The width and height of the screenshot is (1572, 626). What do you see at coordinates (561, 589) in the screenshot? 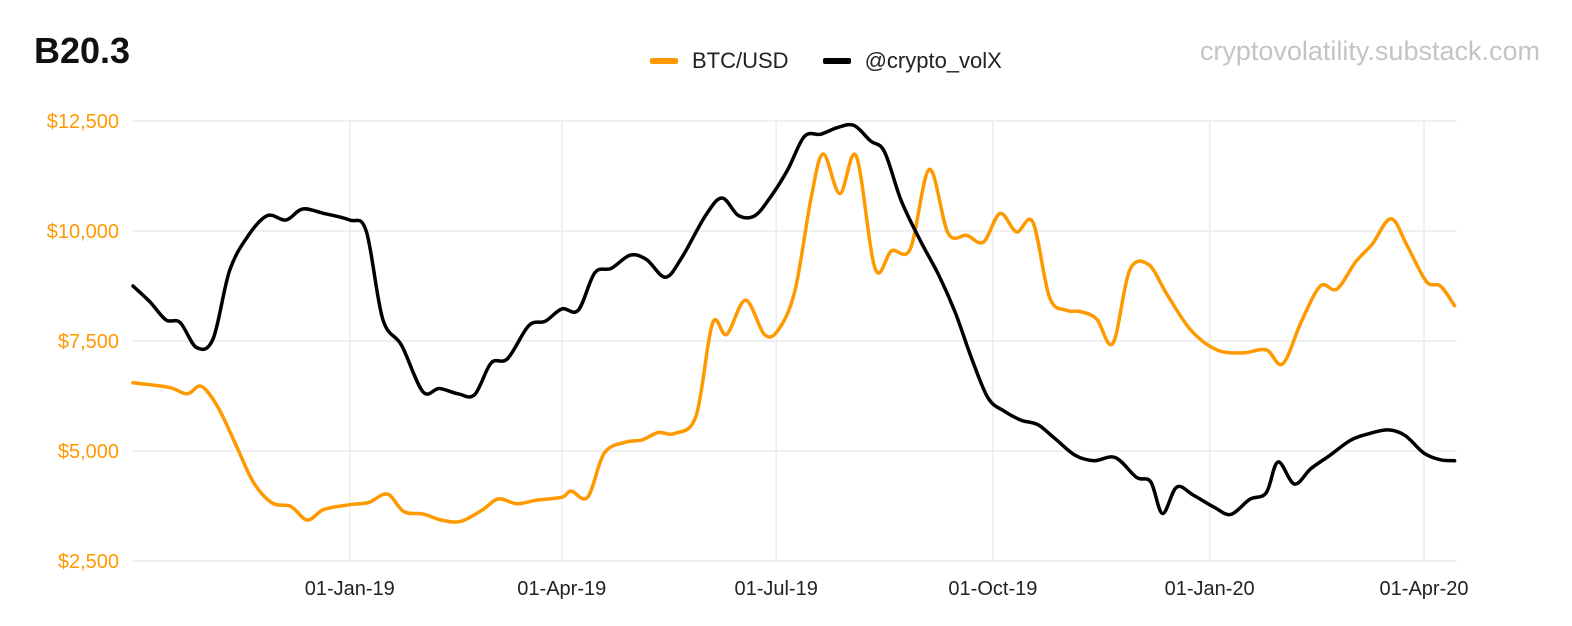
I see `x-tick-label: 01-Apr-19` at bounding box center [561, 589].